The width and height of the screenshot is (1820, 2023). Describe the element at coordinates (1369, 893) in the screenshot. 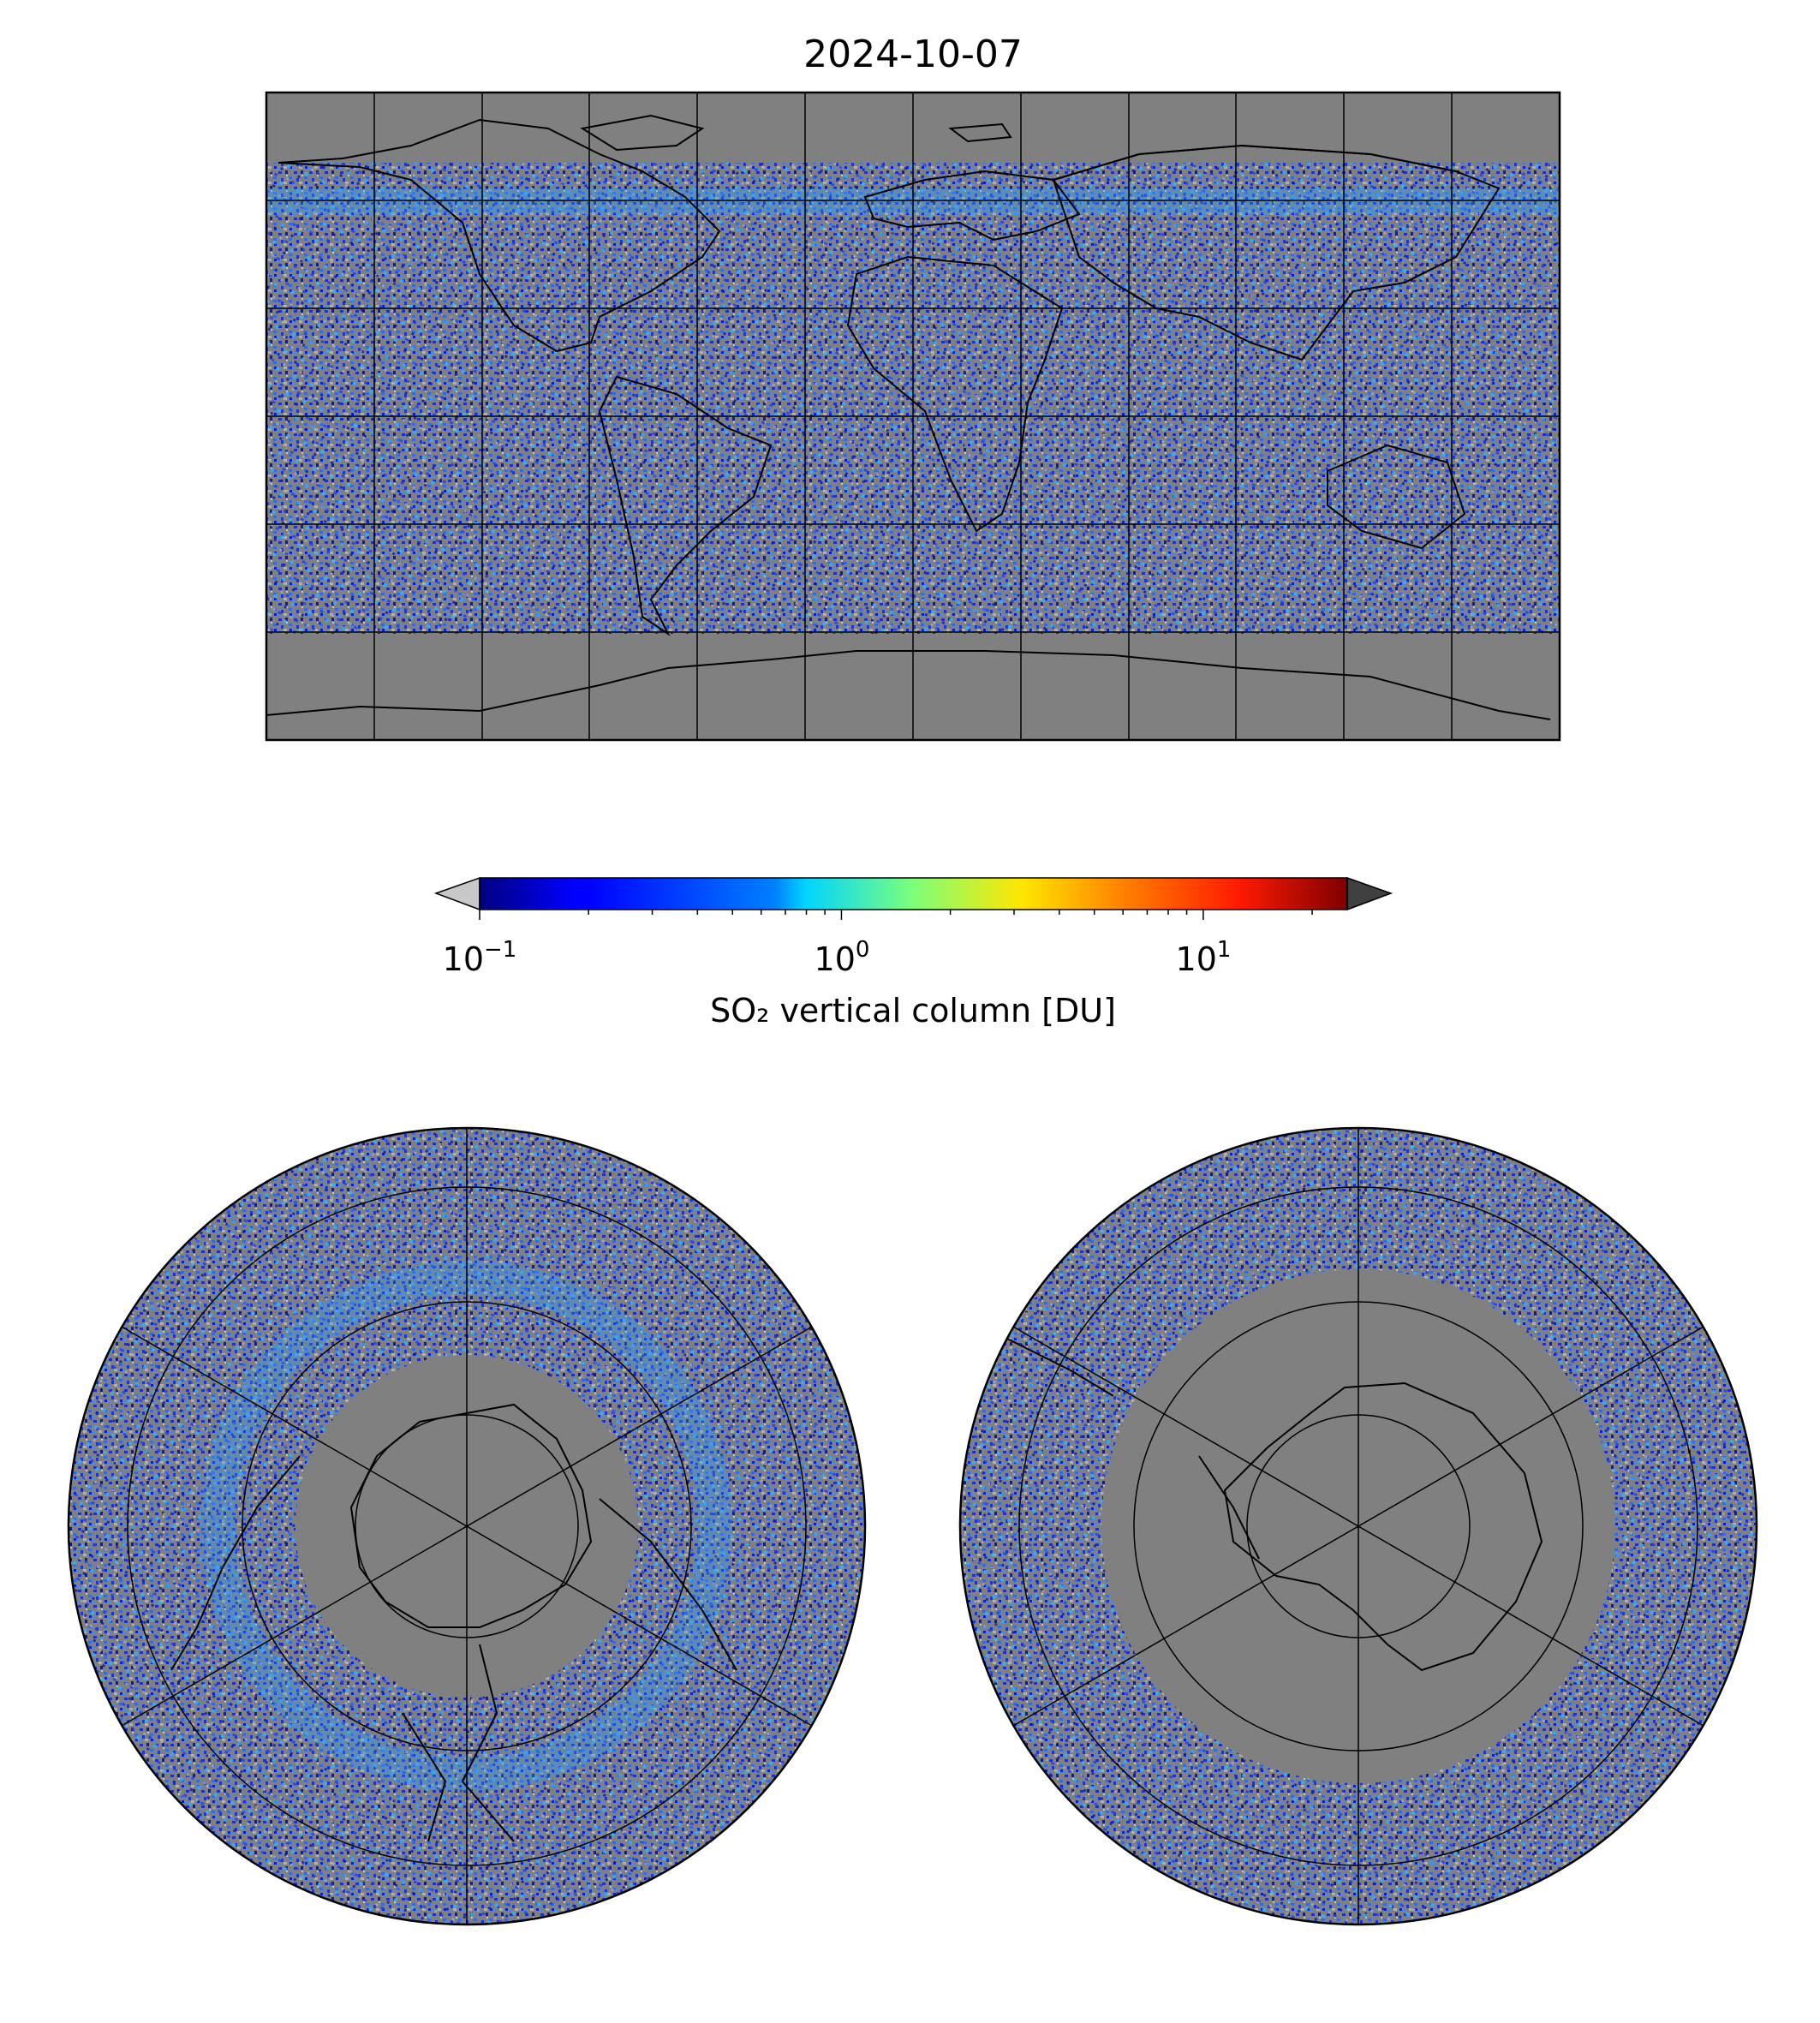

I see `colorbar-over-extension` at that location.